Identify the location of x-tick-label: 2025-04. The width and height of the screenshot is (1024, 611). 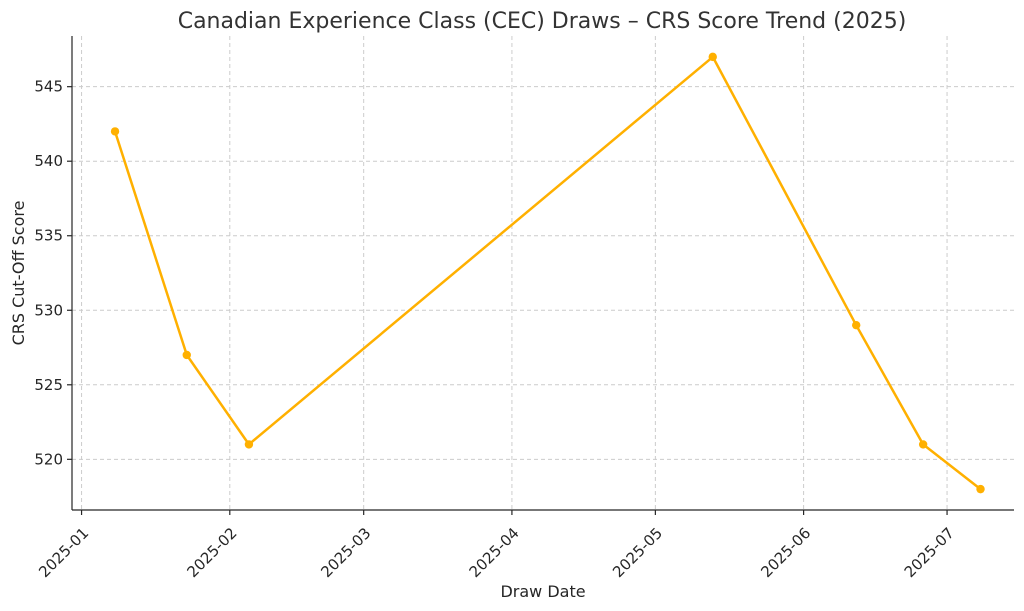
(494, 552).